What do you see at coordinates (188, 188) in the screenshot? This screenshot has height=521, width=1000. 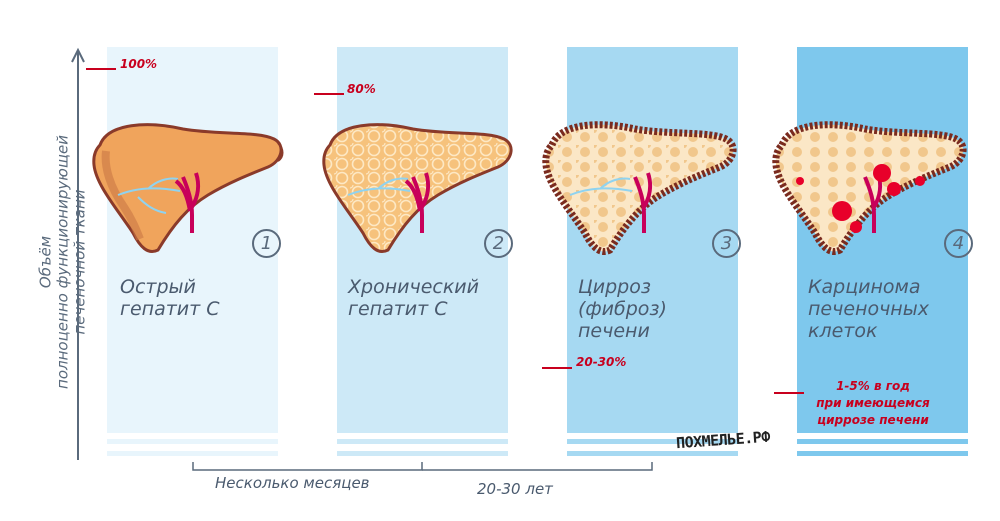 I see `liver-acute-hepatitis` at bounding box center [188, 188].